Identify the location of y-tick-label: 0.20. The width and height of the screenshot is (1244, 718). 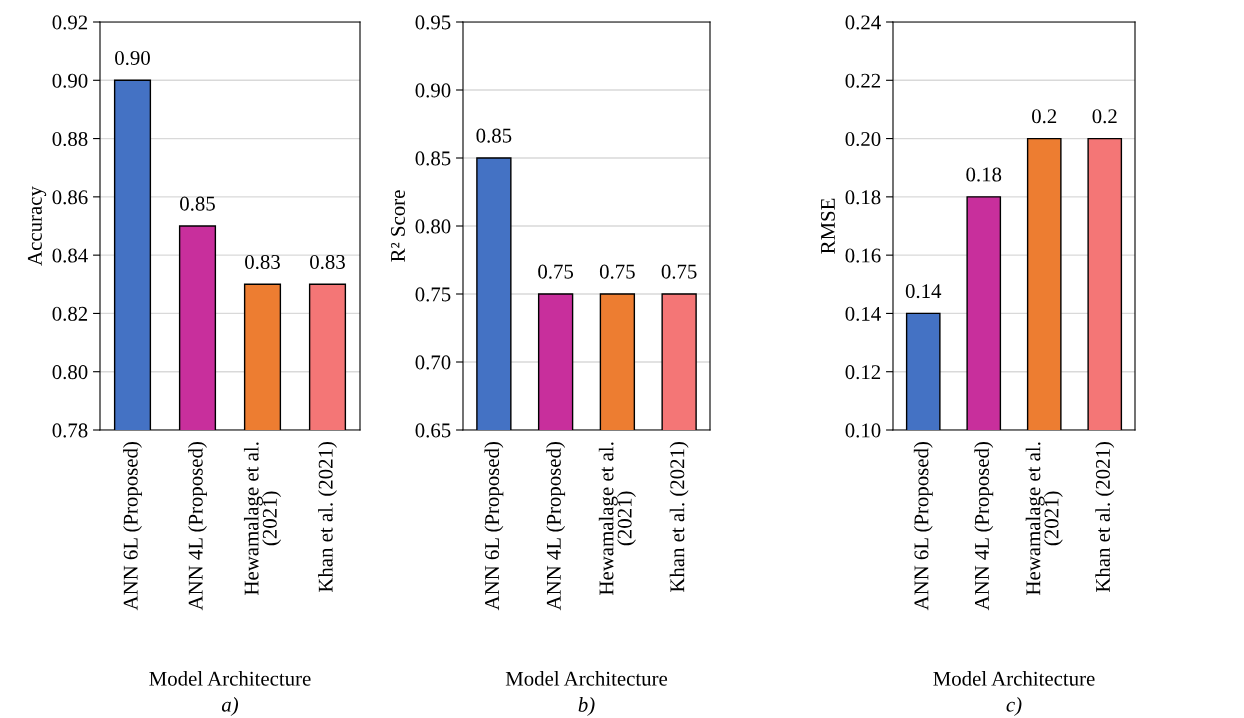
(863, 139).